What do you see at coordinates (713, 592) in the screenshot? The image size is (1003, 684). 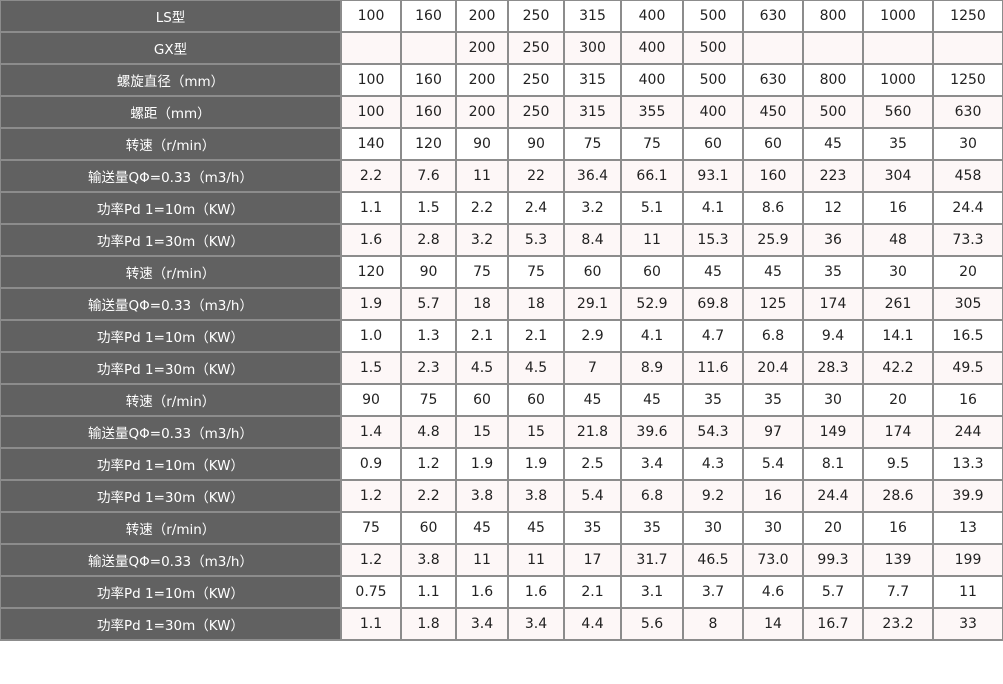 I see `table-cell: 3.7` at bounding box center [713, 592].